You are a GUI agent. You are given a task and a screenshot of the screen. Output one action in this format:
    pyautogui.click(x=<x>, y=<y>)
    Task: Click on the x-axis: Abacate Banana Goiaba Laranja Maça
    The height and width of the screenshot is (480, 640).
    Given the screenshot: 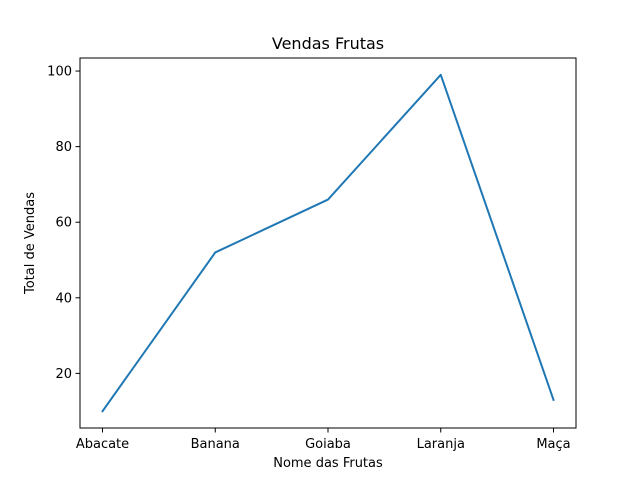 What is the action you would take?
    pyautogui.click(x=323, y=440)
    